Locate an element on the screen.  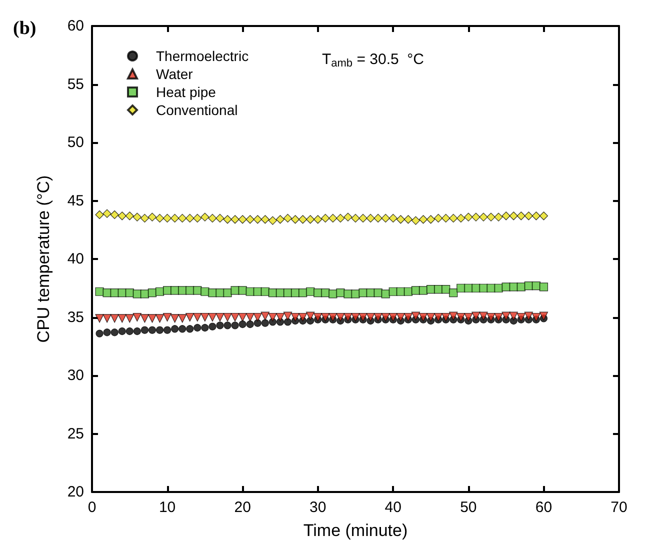
y-tick-label: 55 is located at coordinates (75, 84).